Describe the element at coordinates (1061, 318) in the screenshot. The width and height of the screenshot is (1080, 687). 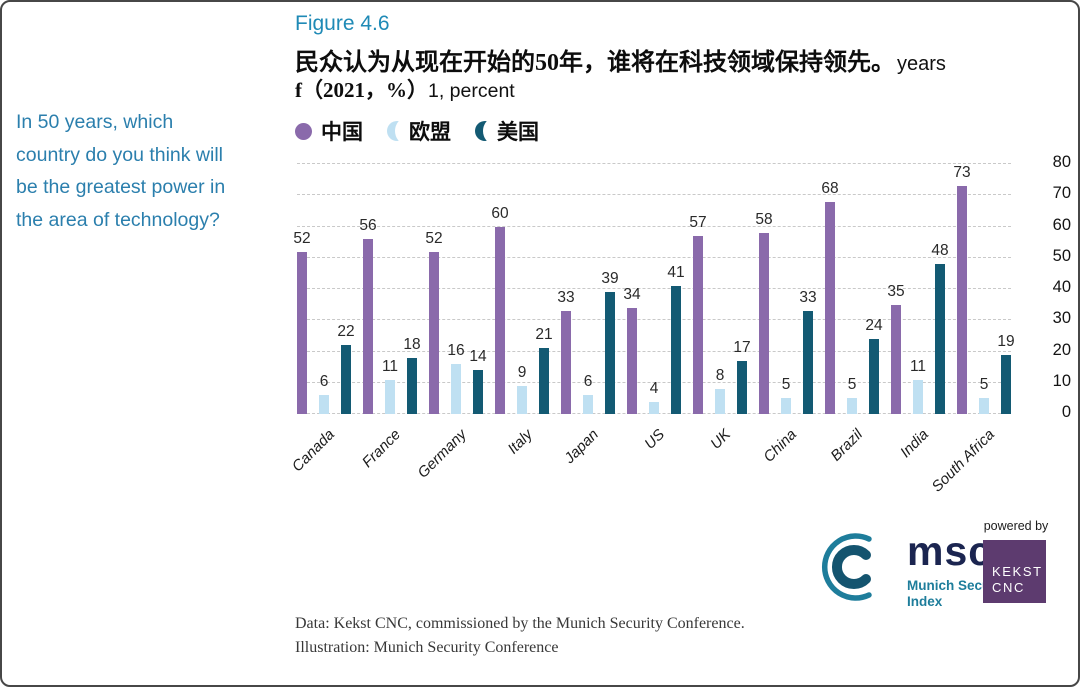
I see `y-tick-label-30: 30` at that location.